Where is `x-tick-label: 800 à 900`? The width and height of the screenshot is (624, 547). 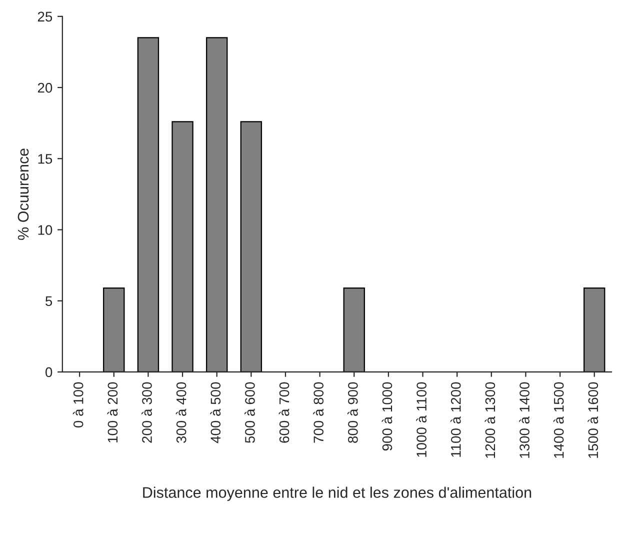
x-tick-label: 800 à 900 is located at coordinates (352, 412).